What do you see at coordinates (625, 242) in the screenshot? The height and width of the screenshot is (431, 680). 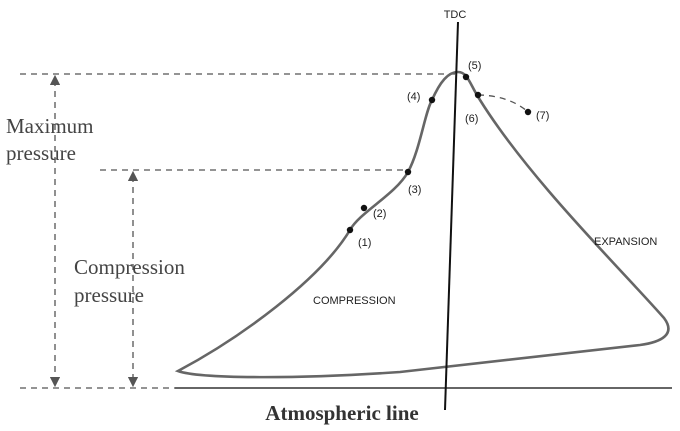 I see `expansion-label: EXPANSION` at bounding box center [625, 242].